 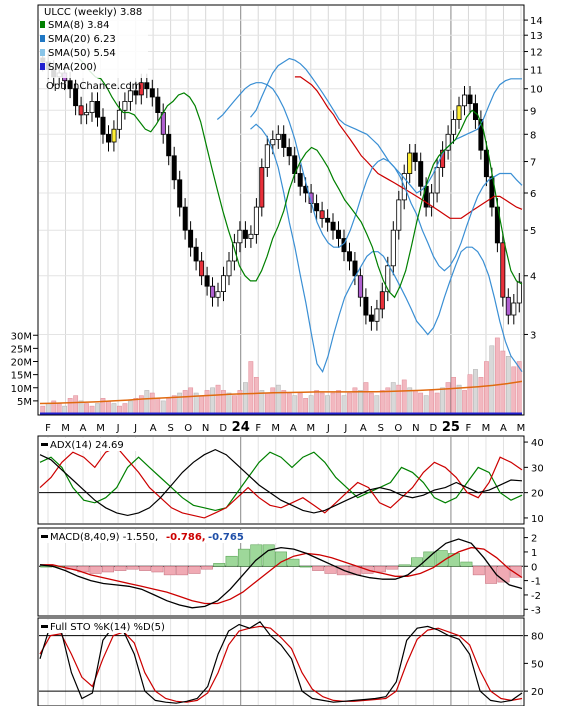 What do you see at coordinates (285, 427) in the screenshot?
I see `x-axis: F M A M J J A S O N D 24 F M A M J J A S O N D 25 F M A M` at bounding box center [285, 427].